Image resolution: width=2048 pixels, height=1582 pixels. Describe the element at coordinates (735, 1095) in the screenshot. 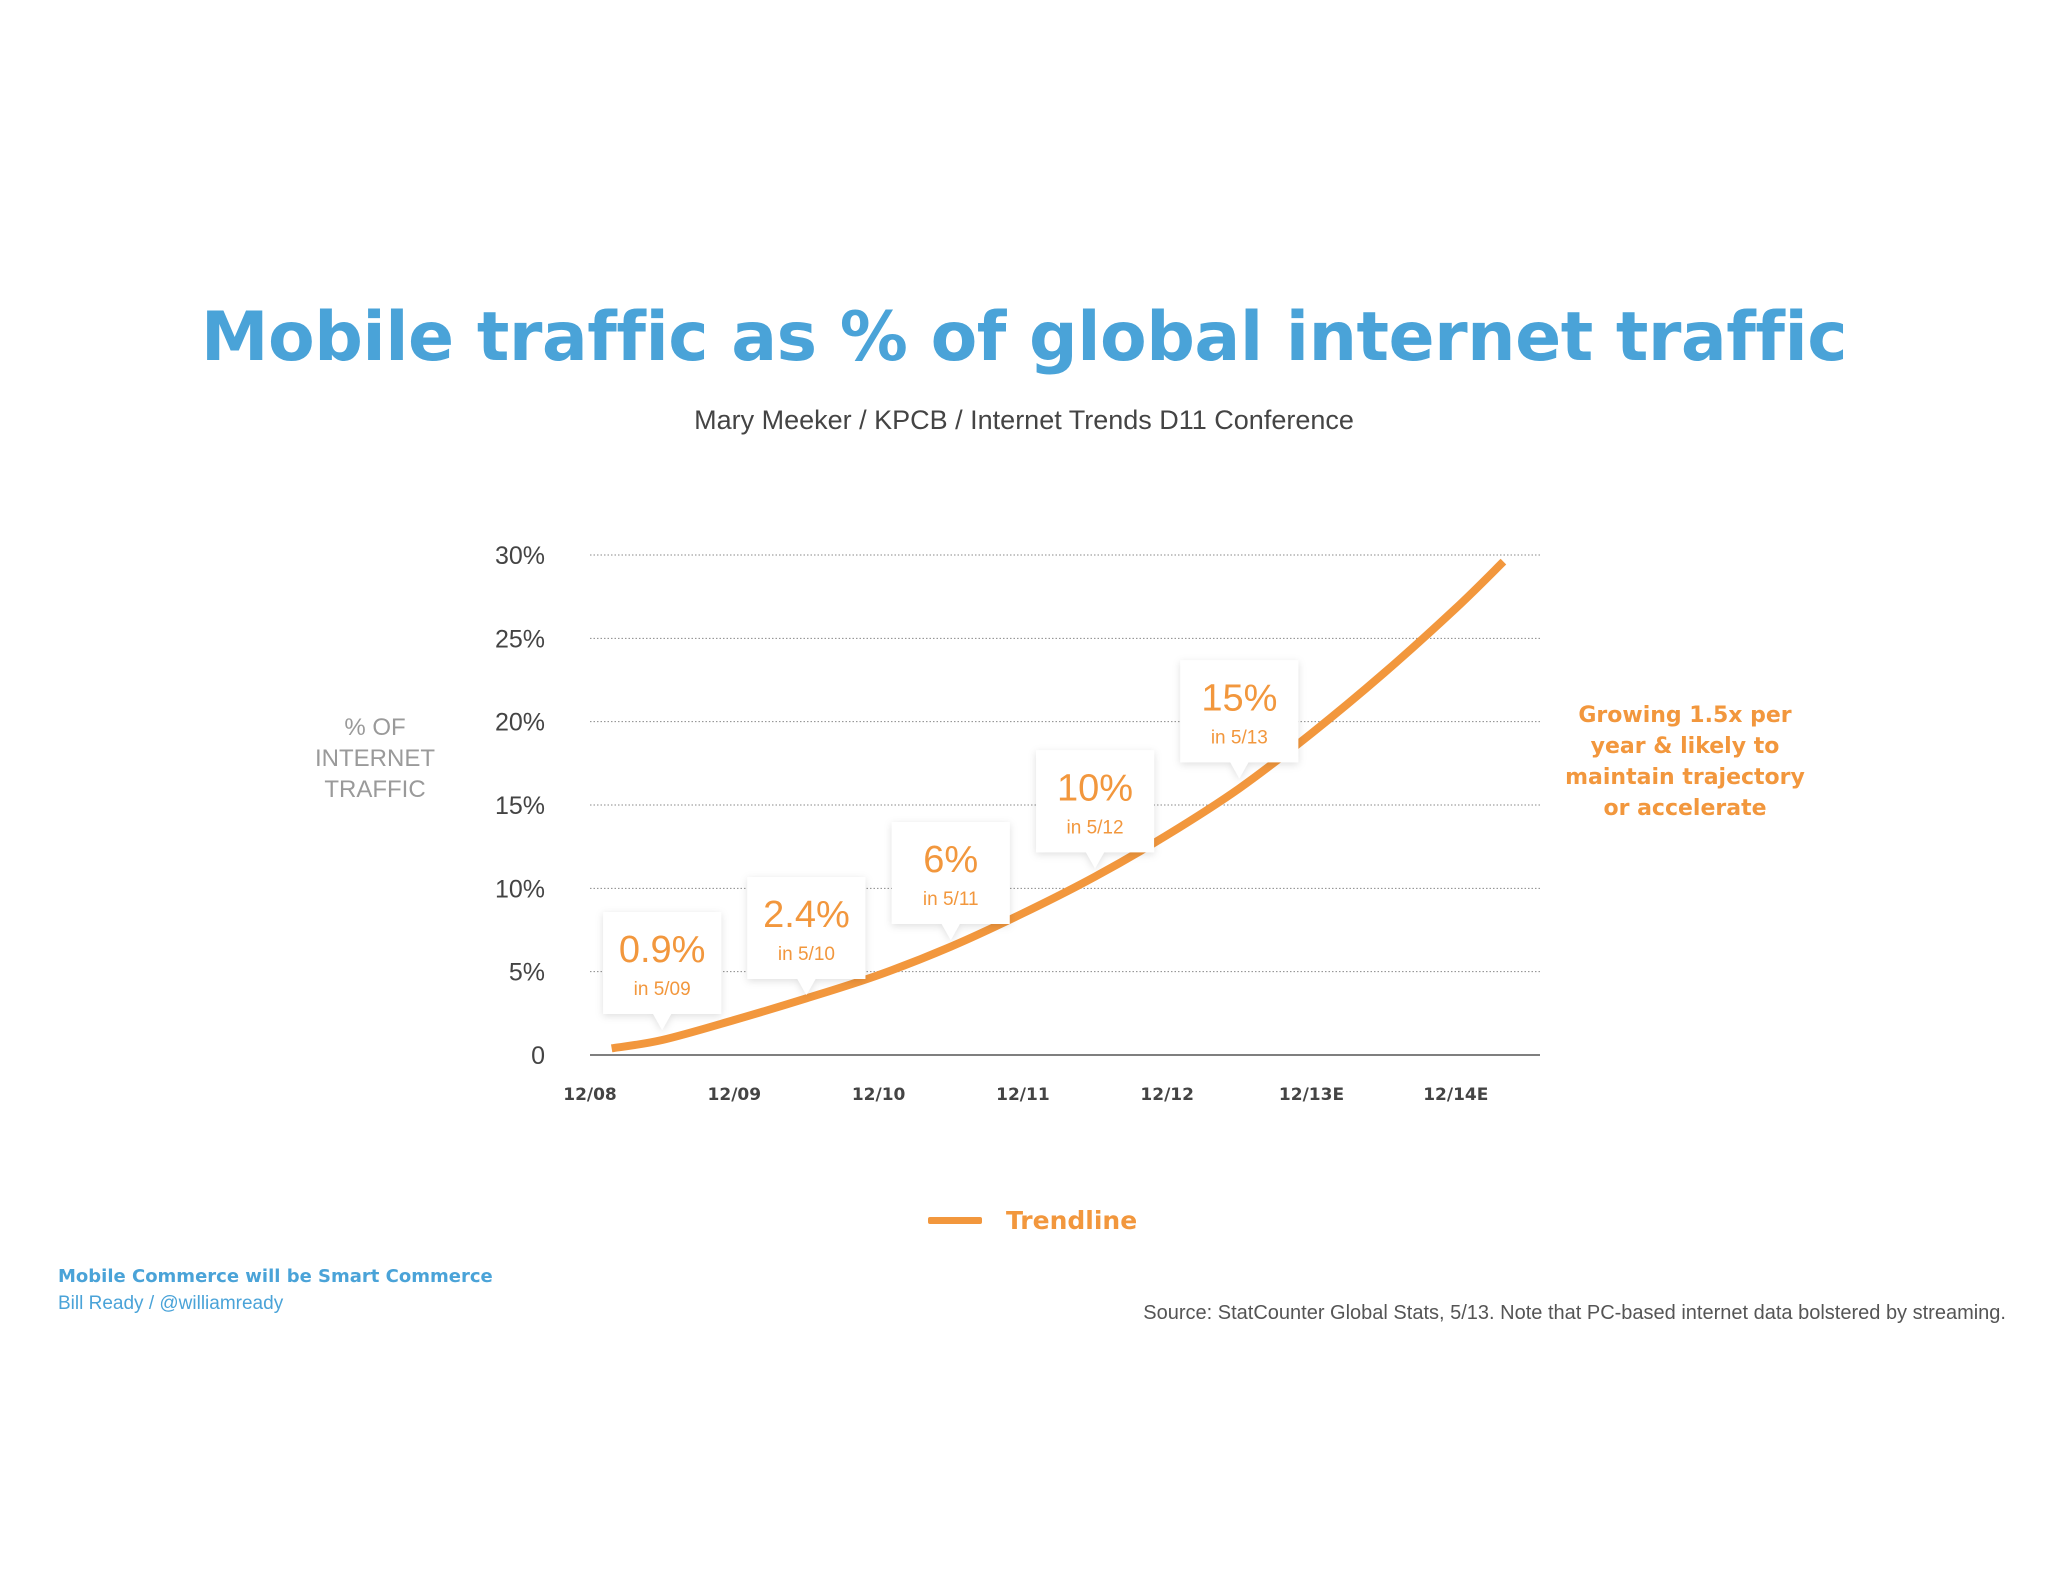

I see `x-tick-label: 12/09` at that location.